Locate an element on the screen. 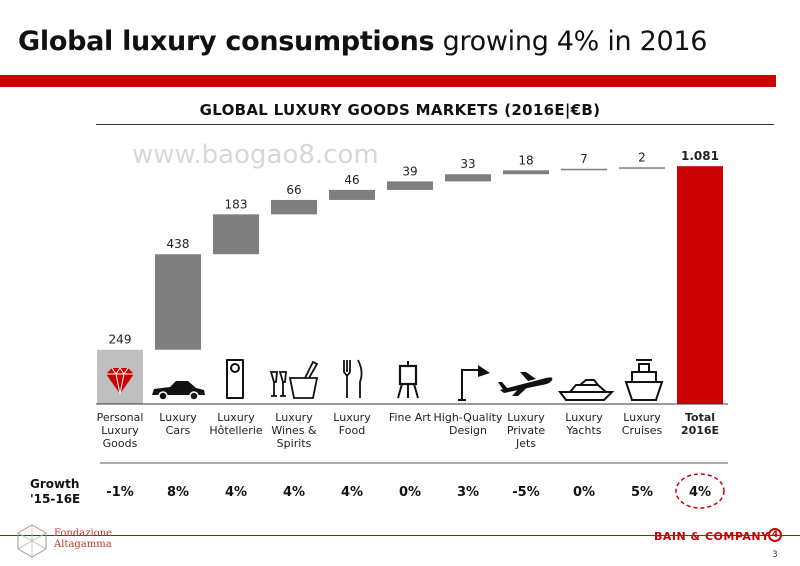 Image resolution: width=800 pixels, height=566 pixels. growth-label-10: 4% is located at coordinates (700, 492).